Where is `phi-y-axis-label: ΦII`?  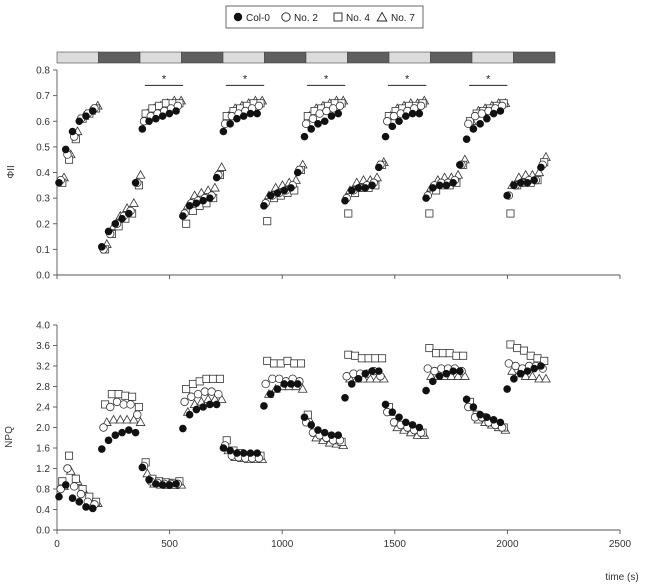 phi-y-axis-label: ΦII is located at coordinates (11, 172).